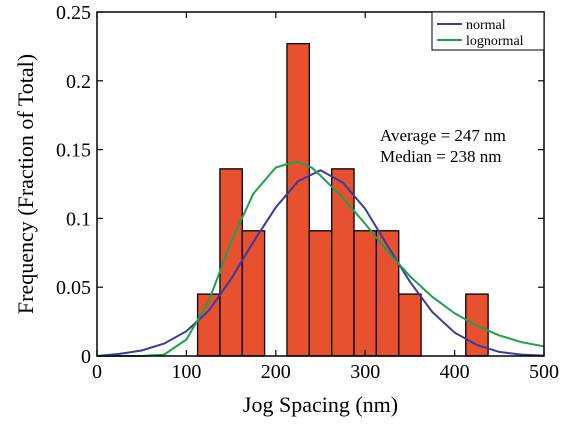 The image size is (570, 426). What do you see at coordinates (86, 357) in the screenshot?
I see `y-tick-label-0: 0` at bounding box center [86, 357].